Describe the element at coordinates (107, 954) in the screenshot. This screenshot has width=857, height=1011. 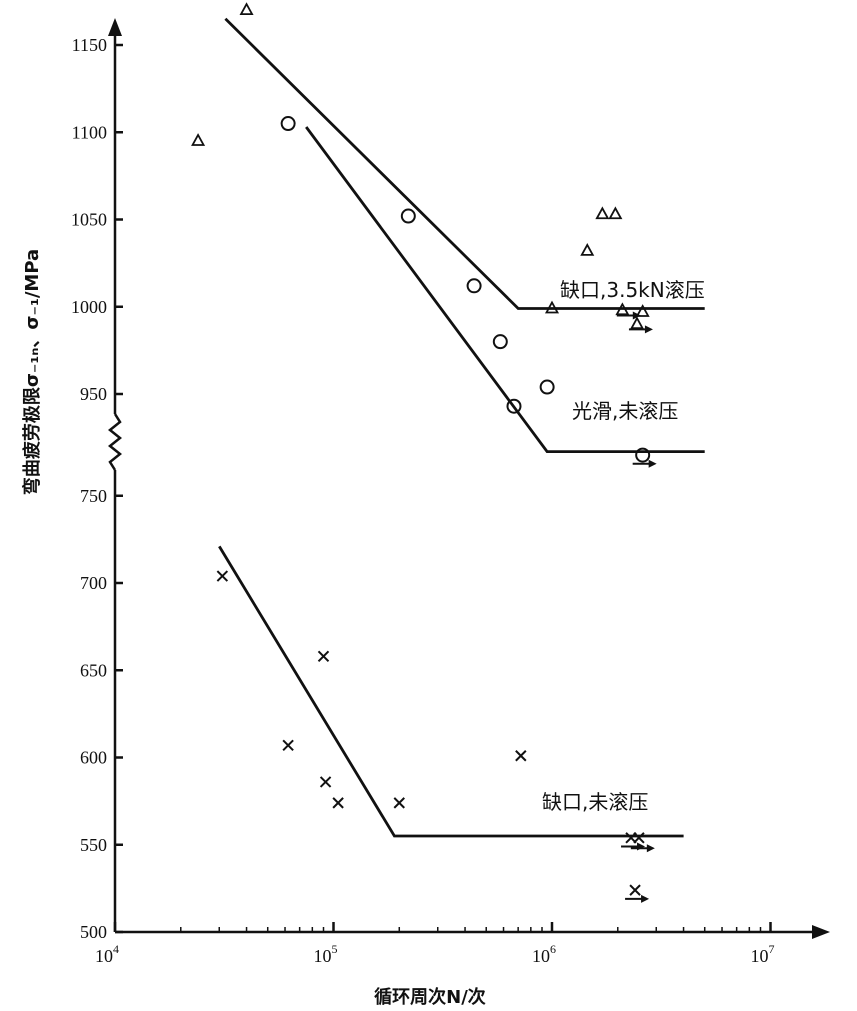
I see `x-tick-label: 10⁴` at that location.